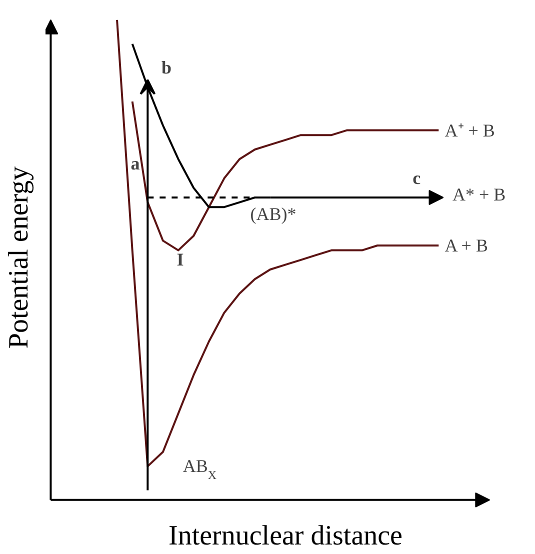  Describe the element at coordinates (166, 68) in the screenshot. I see `annotation: b` at that location.